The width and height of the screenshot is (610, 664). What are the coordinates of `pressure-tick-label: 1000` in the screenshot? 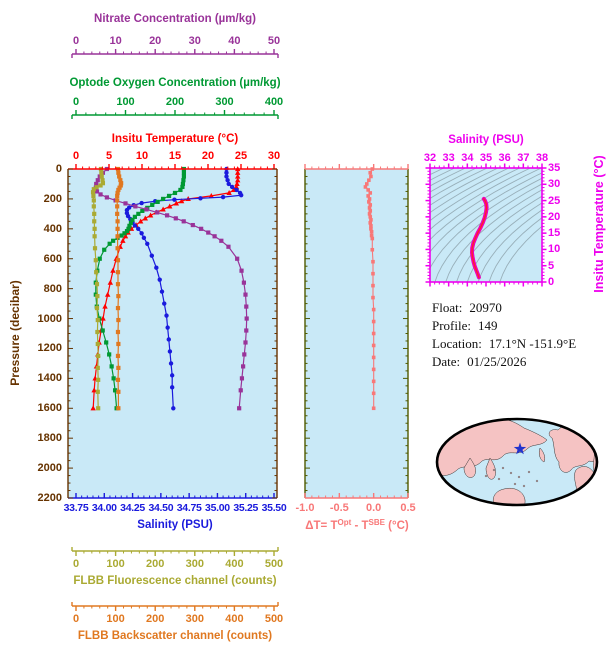 It's located at (49, 318).